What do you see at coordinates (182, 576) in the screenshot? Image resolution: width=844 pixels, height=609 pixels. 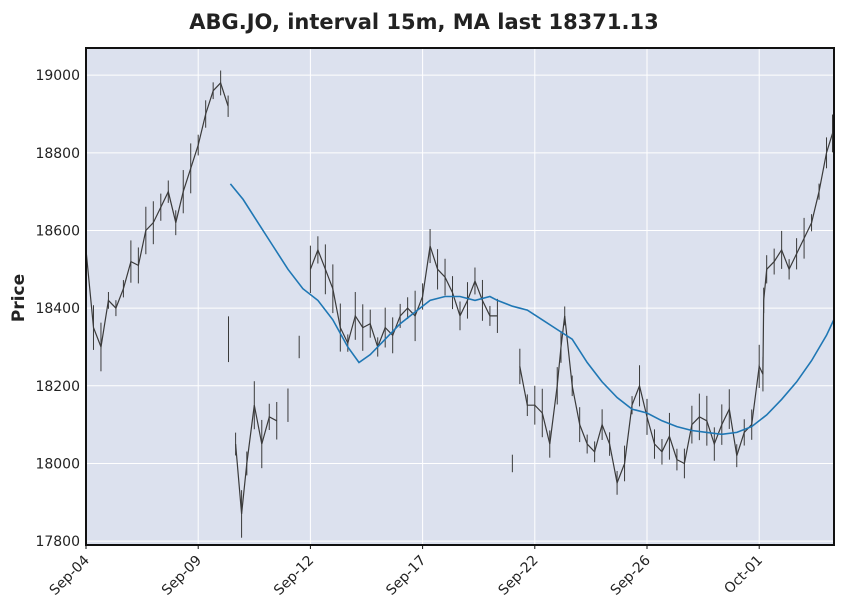 I see `x-tick-label: Sep-09` at bounding box center [182, 576].